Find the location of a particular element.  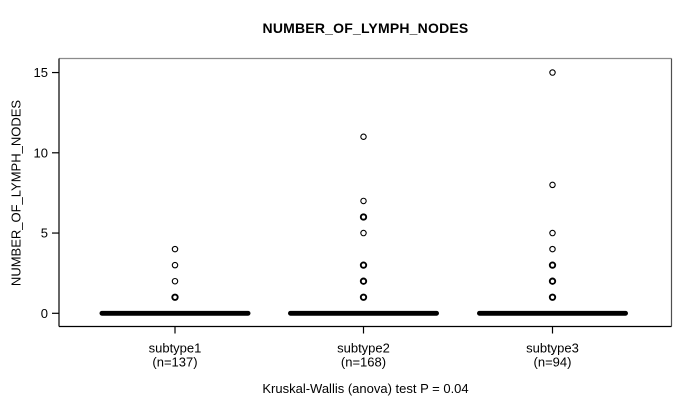

group-label: subtype1 is located at coordinates (175, 348).